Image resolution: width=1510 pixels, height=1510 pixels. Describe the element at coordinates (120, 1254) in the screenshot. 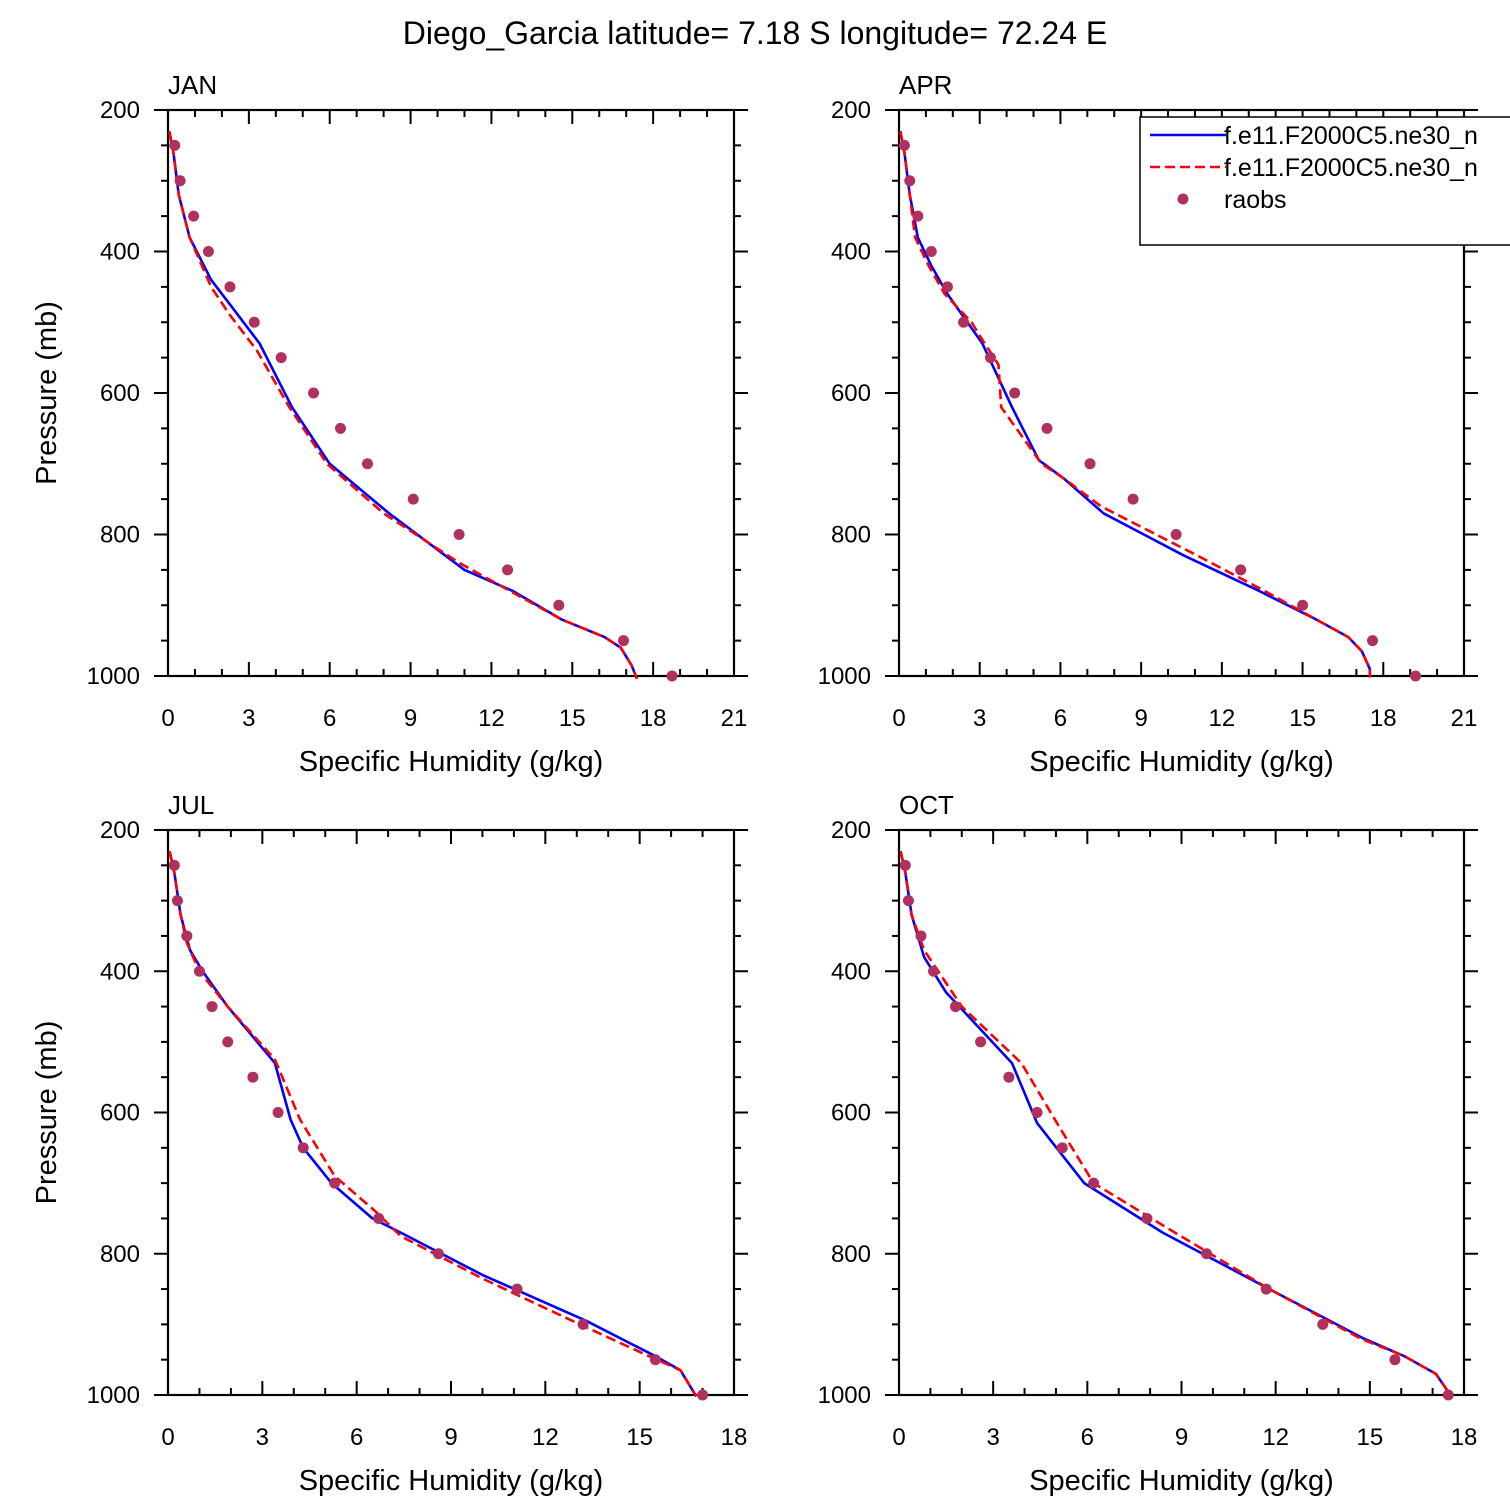

I see `y-tick-label: 800` at that location.